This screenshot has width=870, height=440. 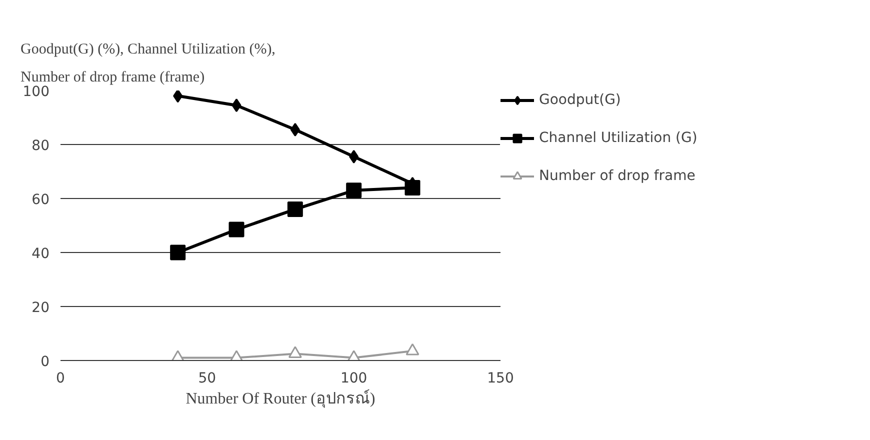 What do you see at coordinates (281, 398) in the screenshot?
I see `x-axis-title: Number Of Router (อุปกรณ์)` at bounding box center [281, 398].